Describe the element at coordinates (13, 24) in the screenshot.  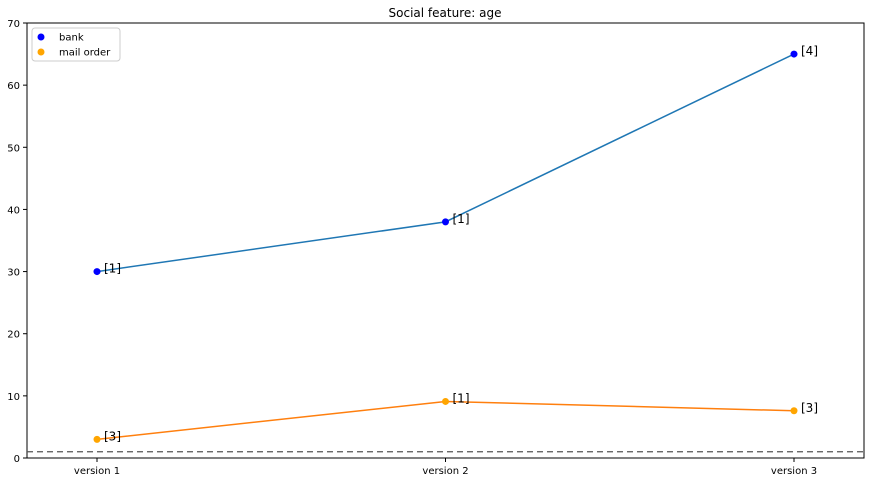
I see `y-tick-label: 70` at that location.